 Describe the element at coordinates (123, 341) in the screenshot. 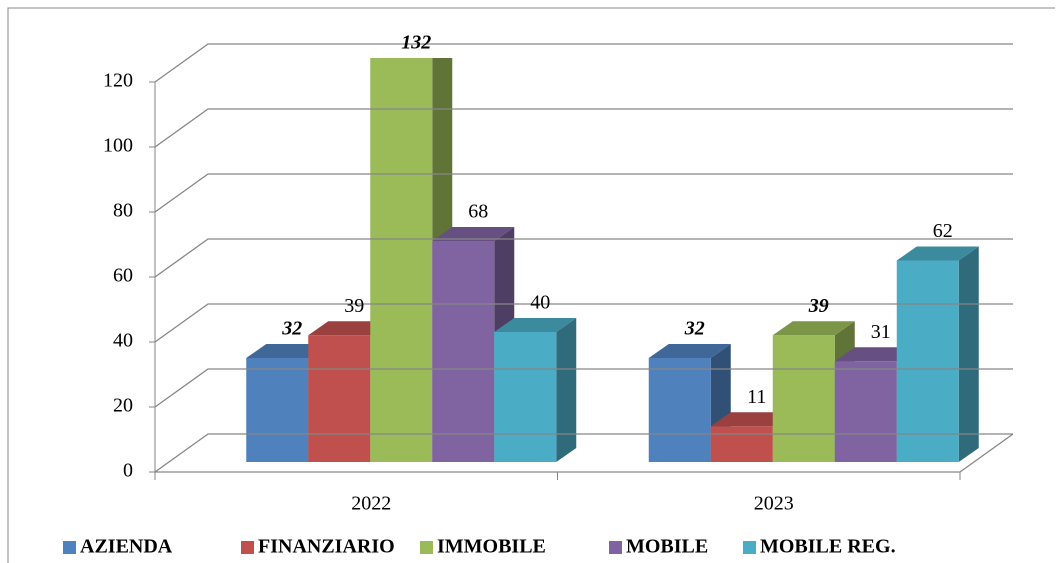

I see `y-tick-label: 40` at that location.